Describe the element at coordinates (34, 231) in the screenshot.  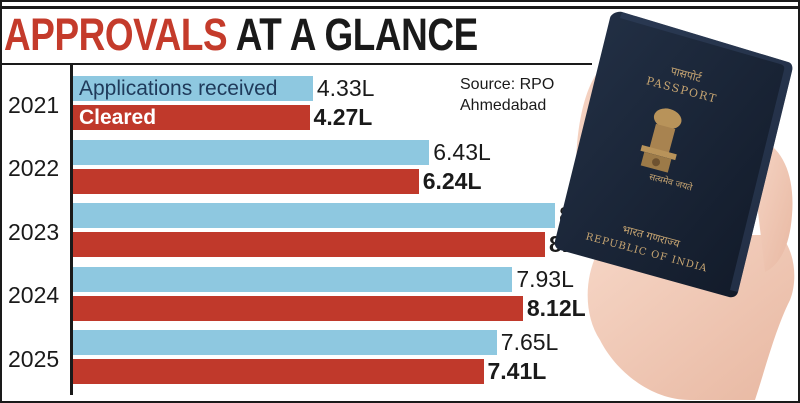
I see `year-label-2023: 2023` at that location.